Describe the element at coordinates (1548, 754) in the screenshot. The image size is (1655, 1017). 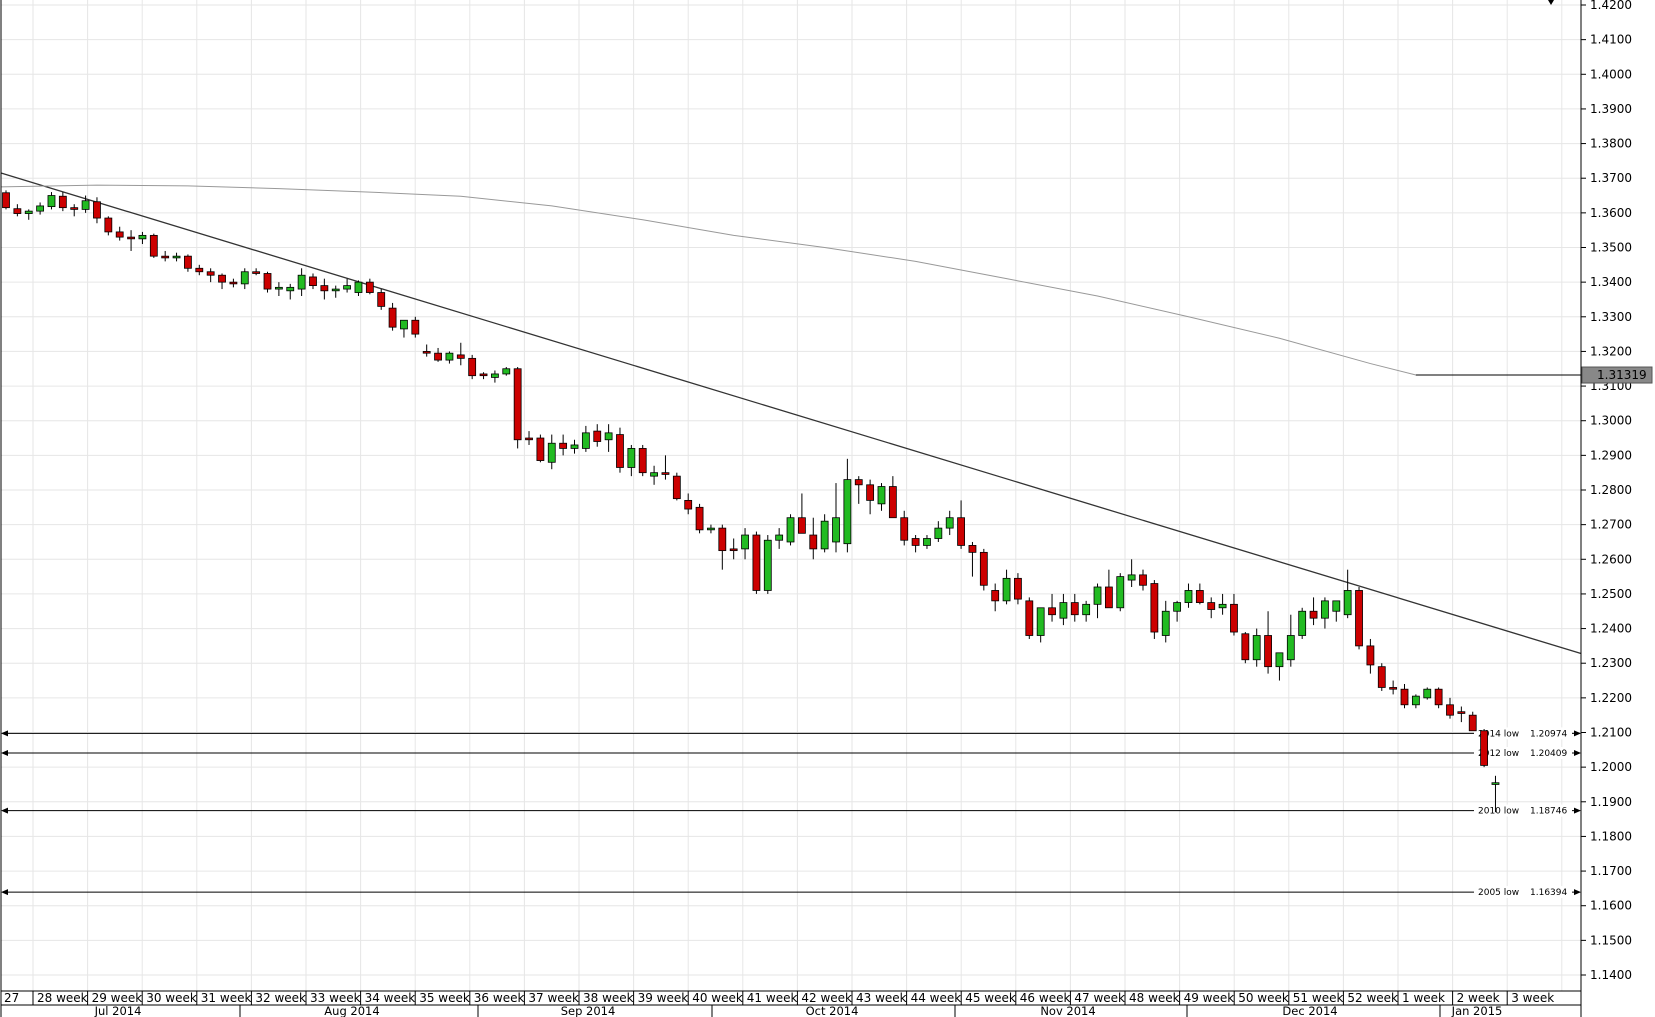
I see `level-value: 1.20409` at that location.